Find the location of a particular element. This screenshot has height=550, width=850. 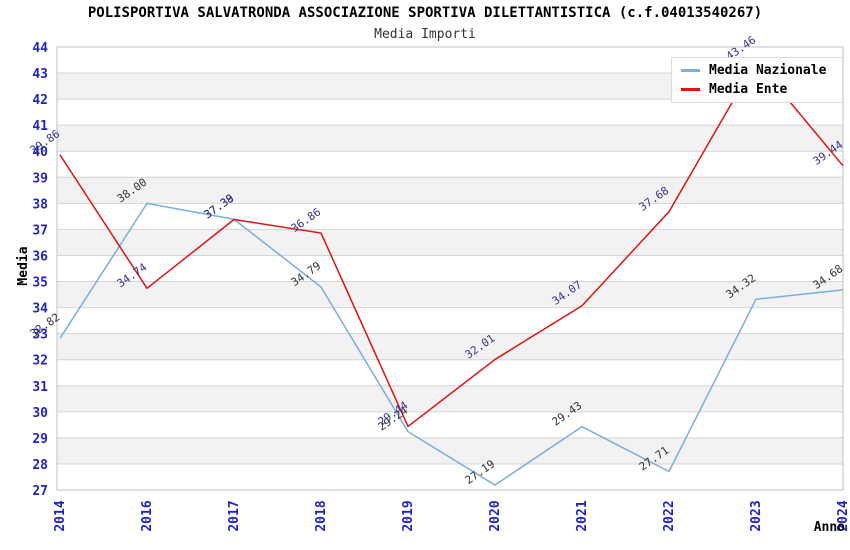

y-tick-label: 27 is located at coordinates (40, 491).